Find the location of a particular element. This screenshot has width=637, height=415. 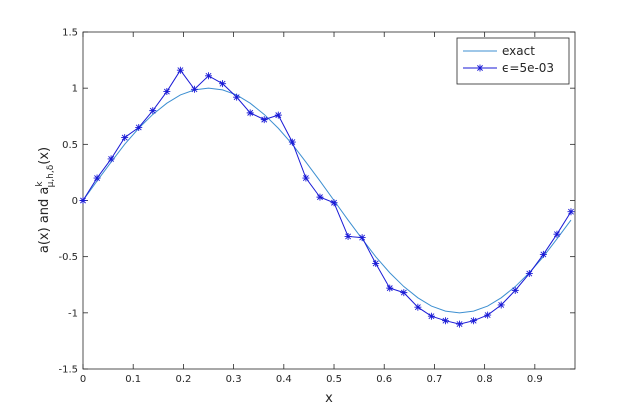

y-tick-label: 0 is located at coordinates (75, 201).